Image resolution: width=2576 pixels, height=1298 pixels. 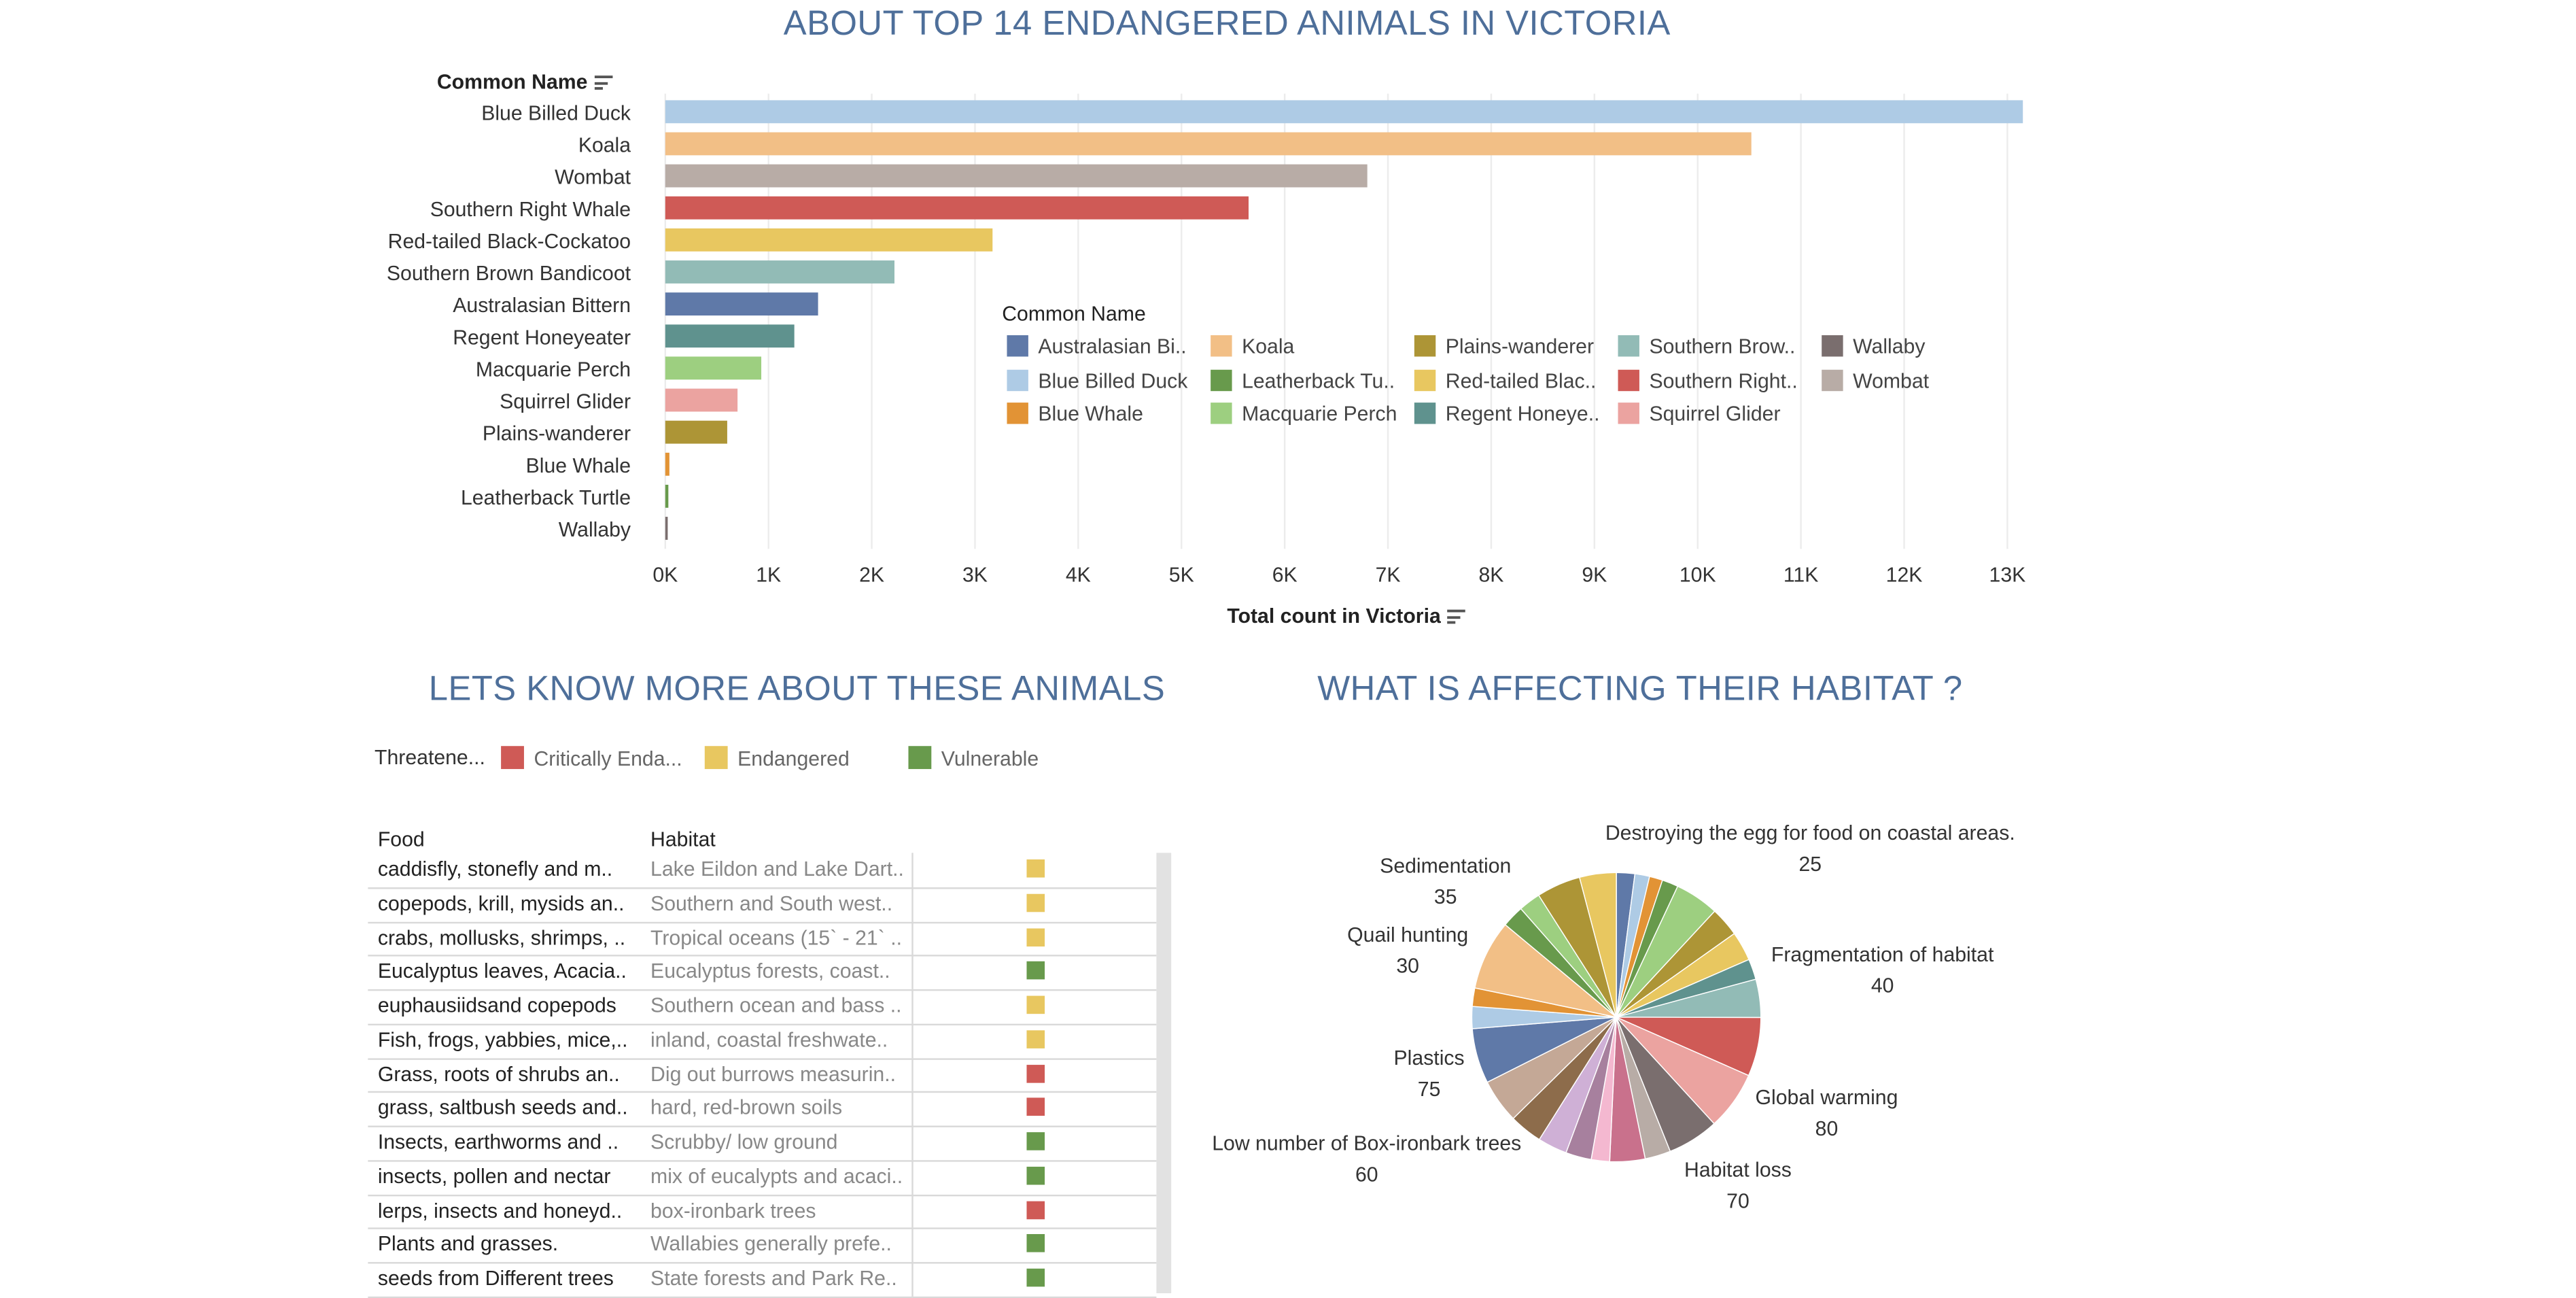 I want to click on status-legend-item-endangered: Endangered, so click(x=777, y=758).